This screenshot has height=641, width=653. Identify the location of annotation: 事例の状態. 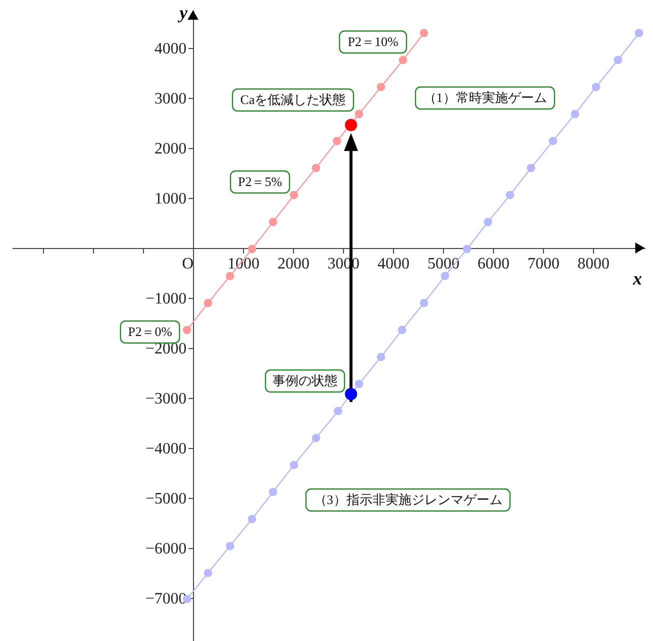
(305, 380).